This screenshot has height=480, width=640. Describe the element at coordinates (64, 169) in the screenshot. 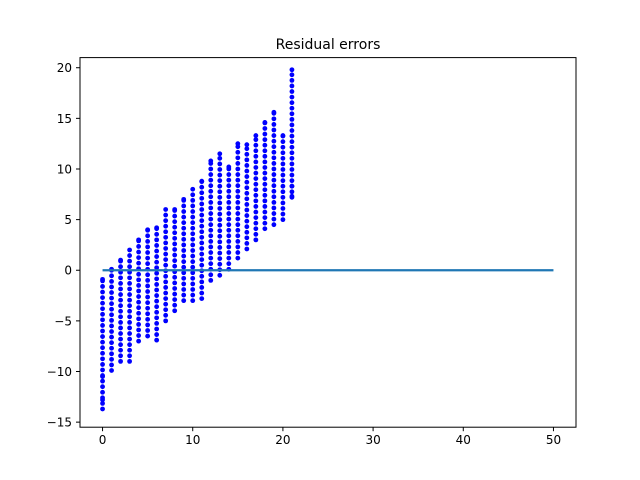

I see `y-tick-label: 10` at that location.